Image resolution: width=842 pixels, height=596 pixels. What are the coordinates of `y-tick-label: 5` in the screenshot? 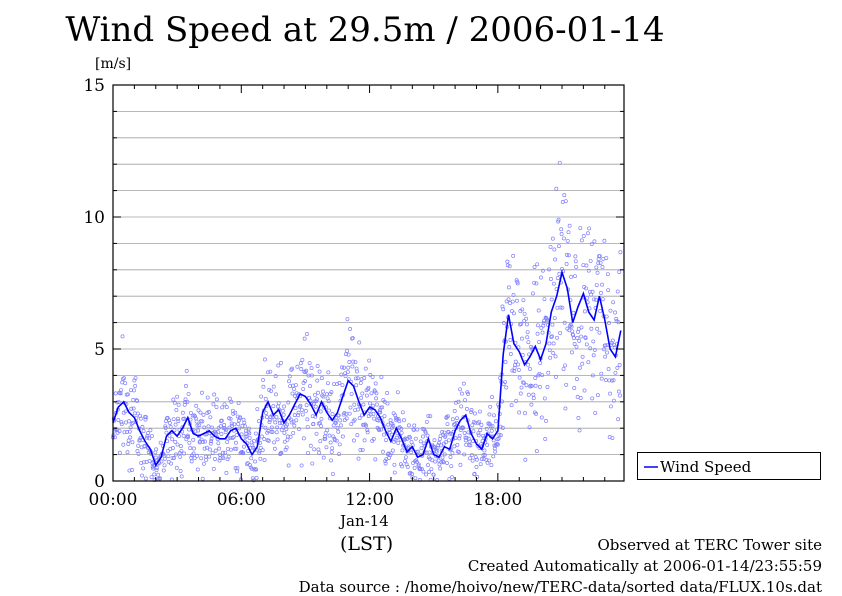 It's located at (99, 350).